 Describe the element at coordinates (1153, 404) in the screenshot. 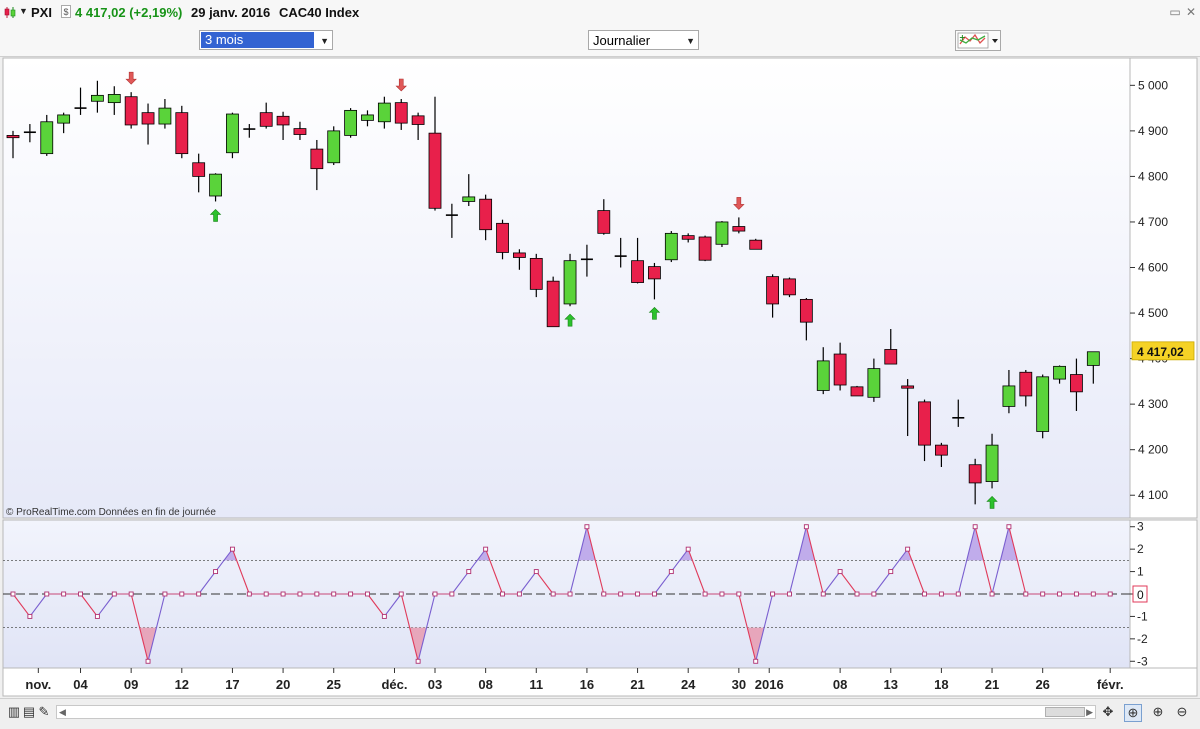

I see `y-tick-label: 4 300` at that location.